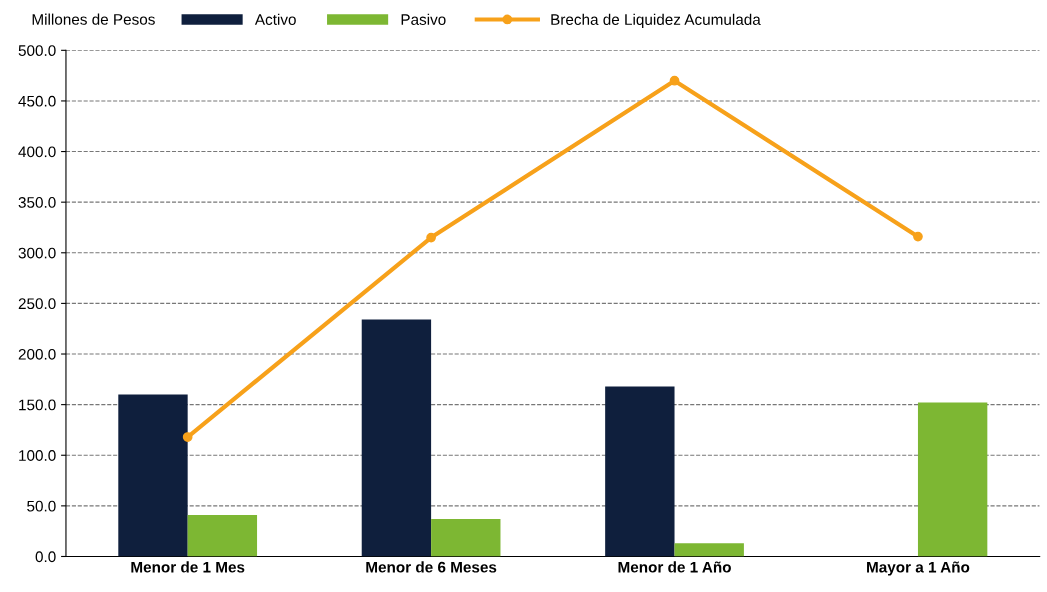 The image size is (1047, 592). What do you see at coordinates (37, 51) in the screenshot?
I see `y-tick-label: 500.0` at bounding box center [37, 51].